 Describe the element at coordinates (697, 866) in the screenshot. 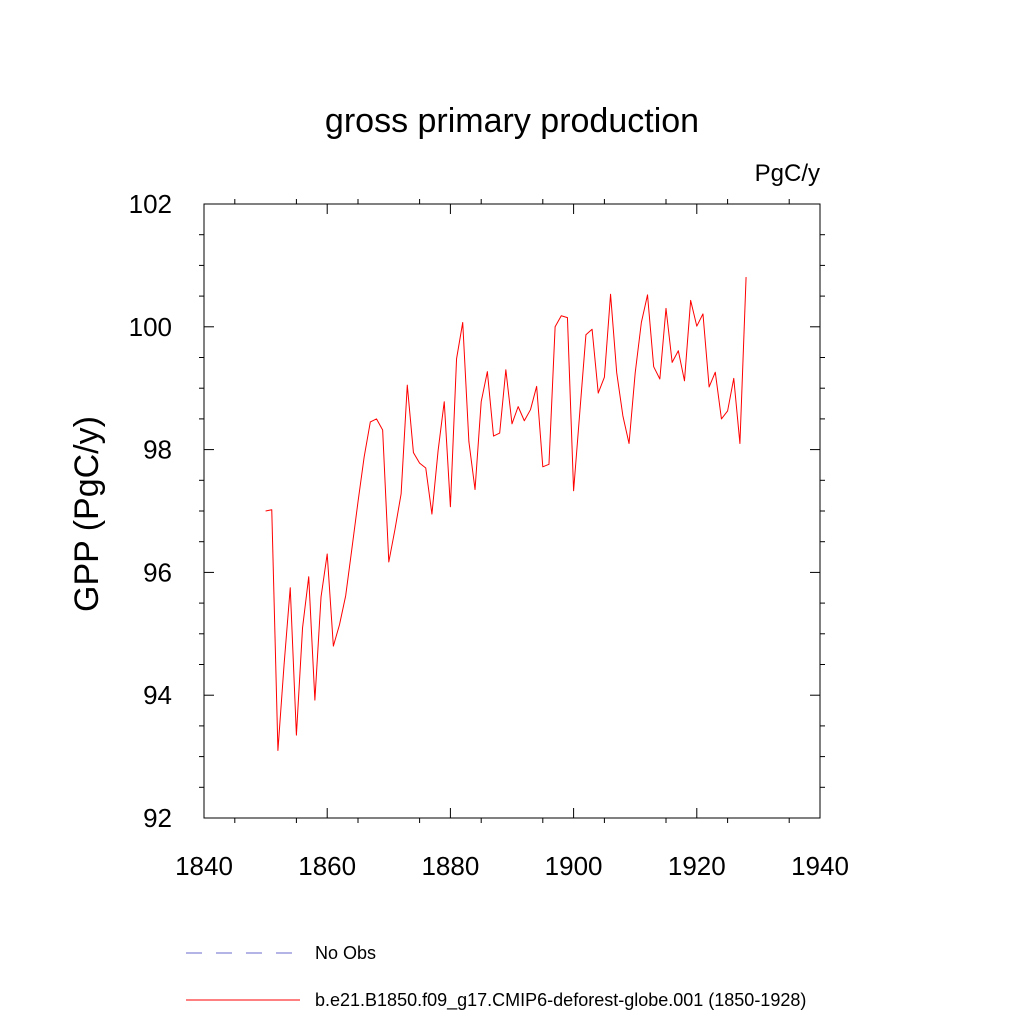

I see `x-tick-label: 1920` at that location.